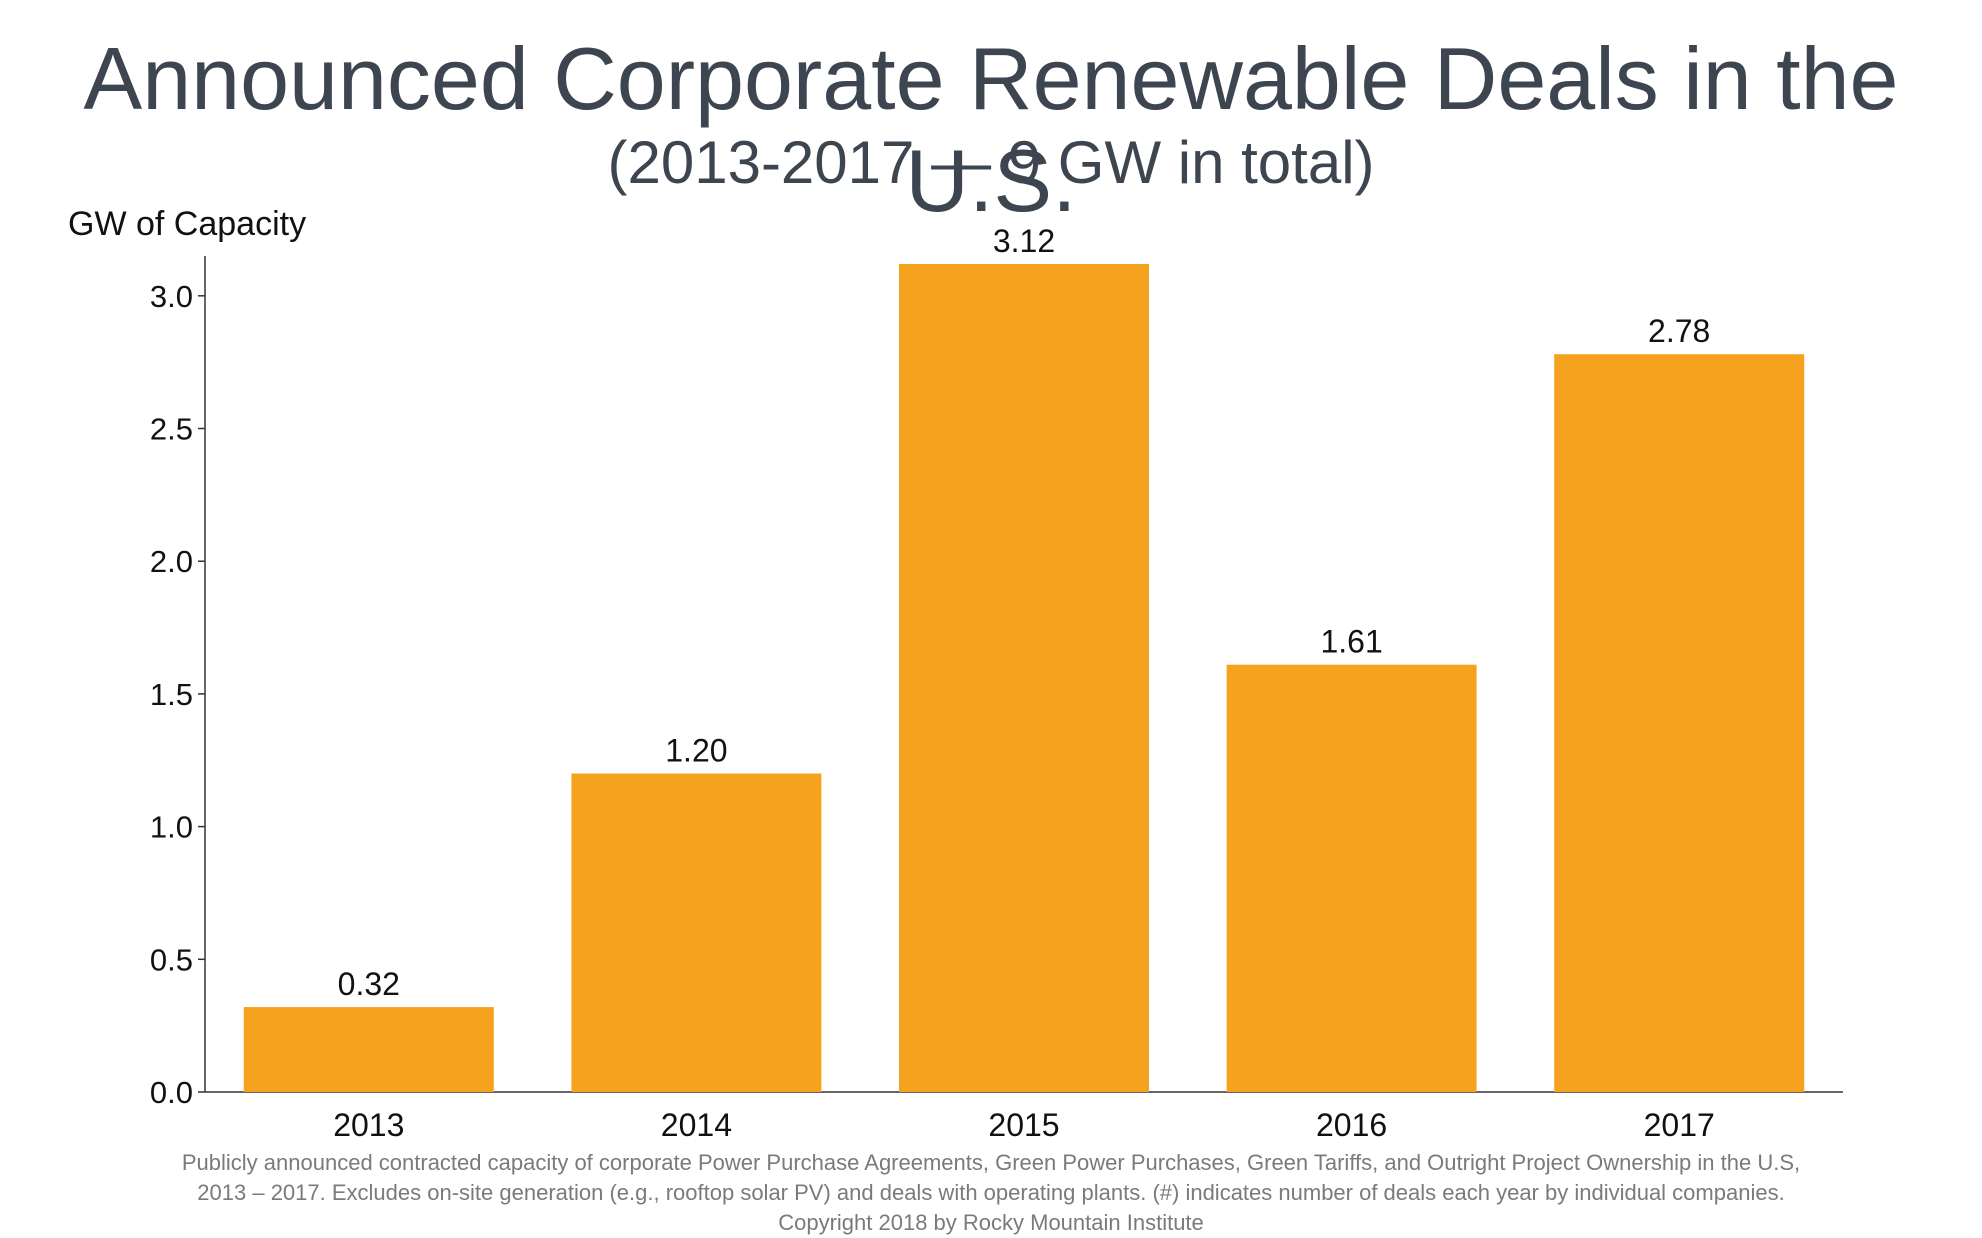 The height and width of the screenshot is (1238, 1982). I want to click on data-label-2015: 3.12, so click(1024, 241).